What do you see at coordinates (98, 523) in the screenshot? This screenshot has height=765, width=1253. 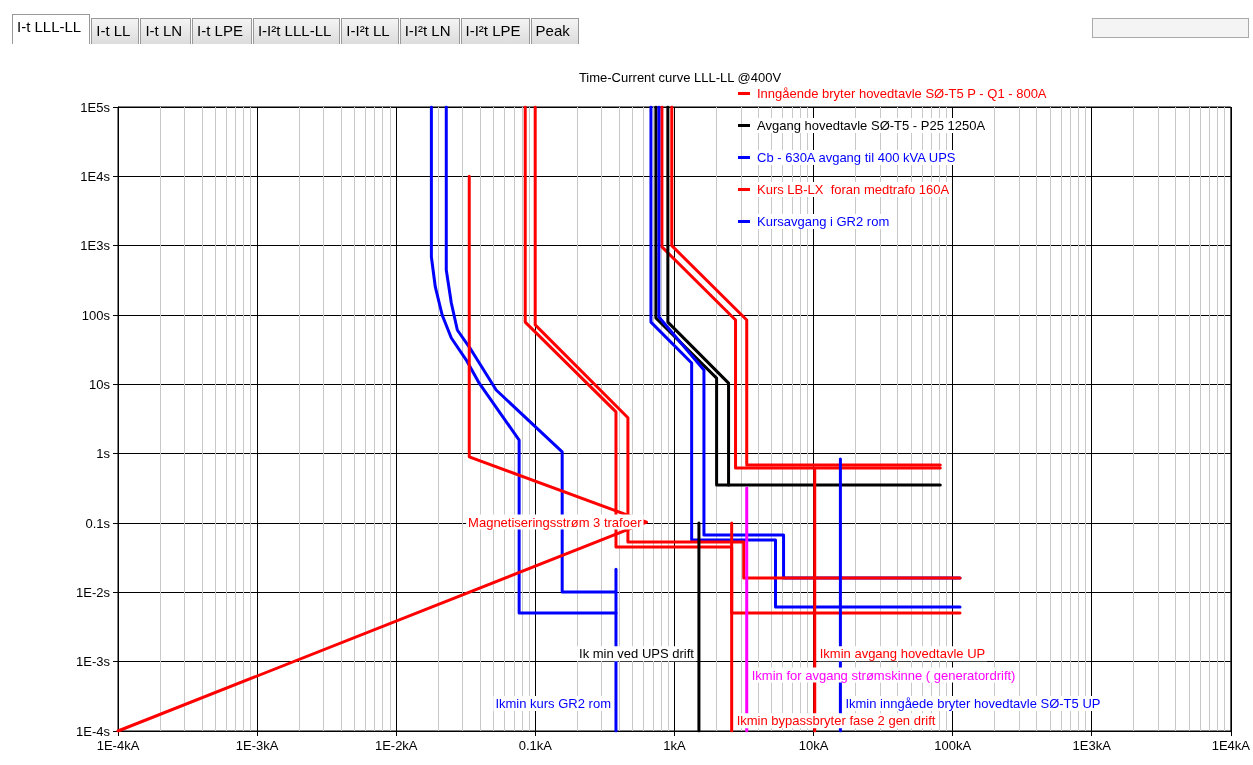 I see `y-tick-label: 0.1s` at bounding box center [98, 523].